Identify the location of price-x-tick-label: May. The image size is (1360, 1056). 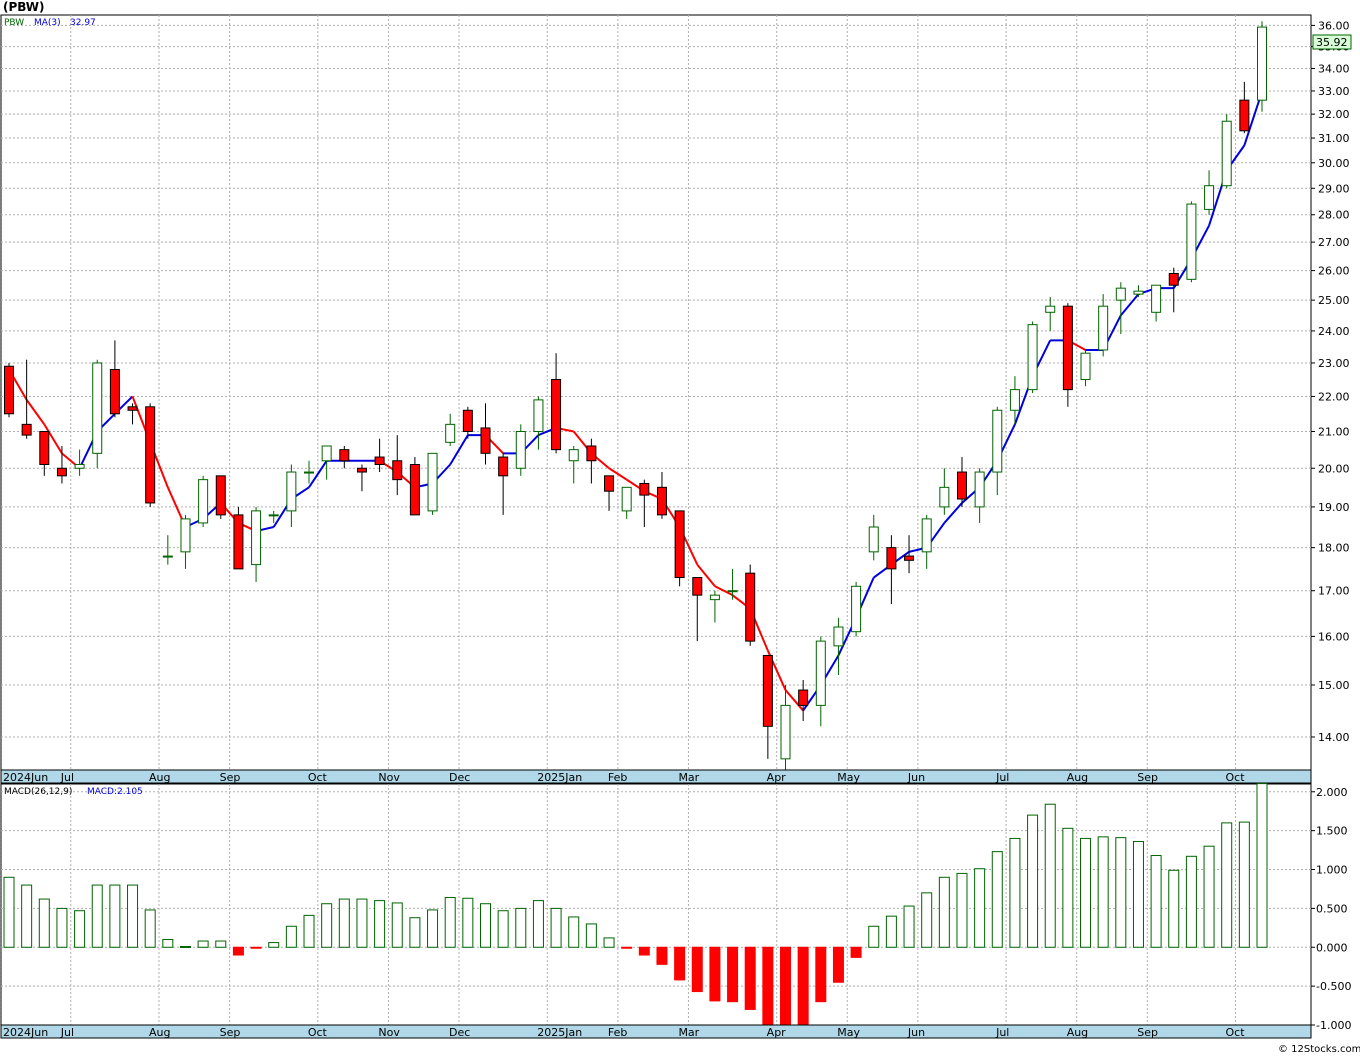
(848, 777).